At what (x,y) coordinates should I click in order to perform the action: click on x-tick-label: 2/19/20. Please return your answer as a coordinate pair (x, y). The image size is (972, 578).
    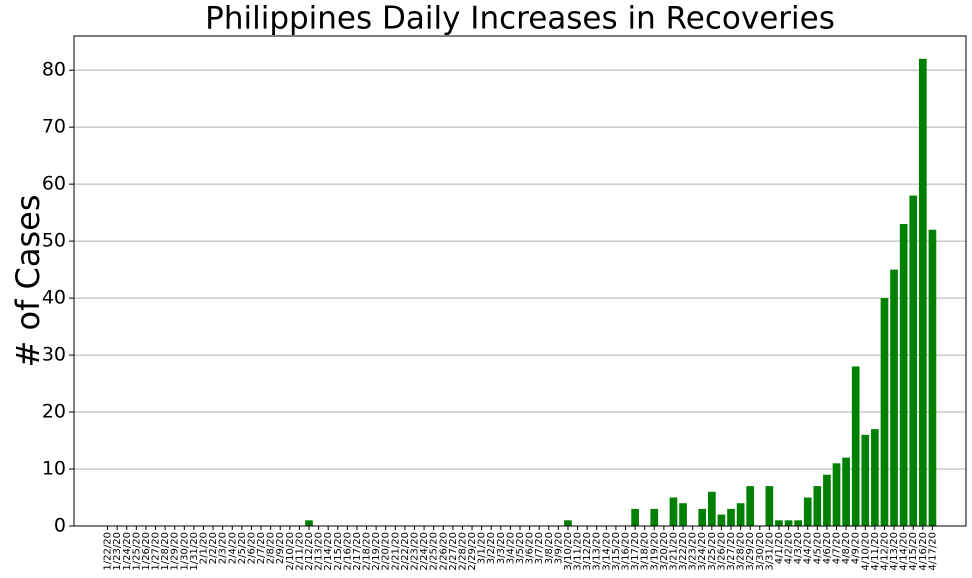
    Looking at the image, I should click on (376, 551).